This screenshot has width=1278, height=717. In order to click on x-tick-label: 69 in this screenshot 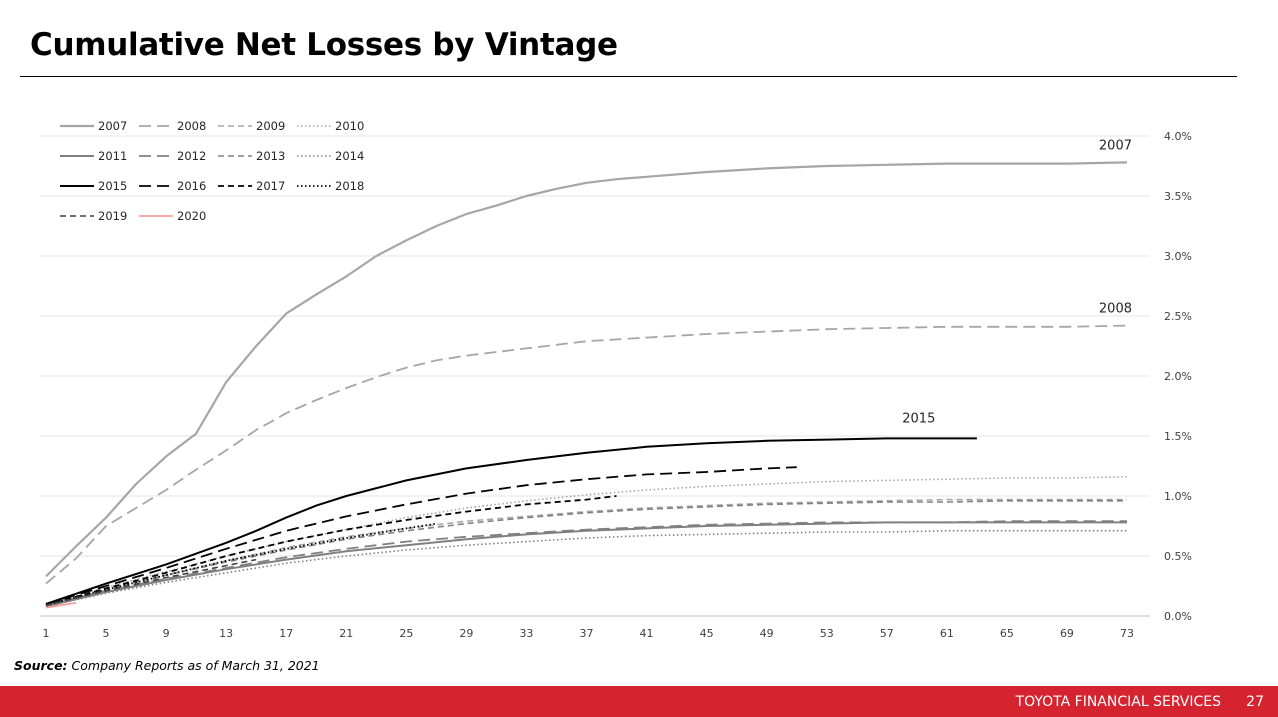, I will do `click(1067, 633)`.